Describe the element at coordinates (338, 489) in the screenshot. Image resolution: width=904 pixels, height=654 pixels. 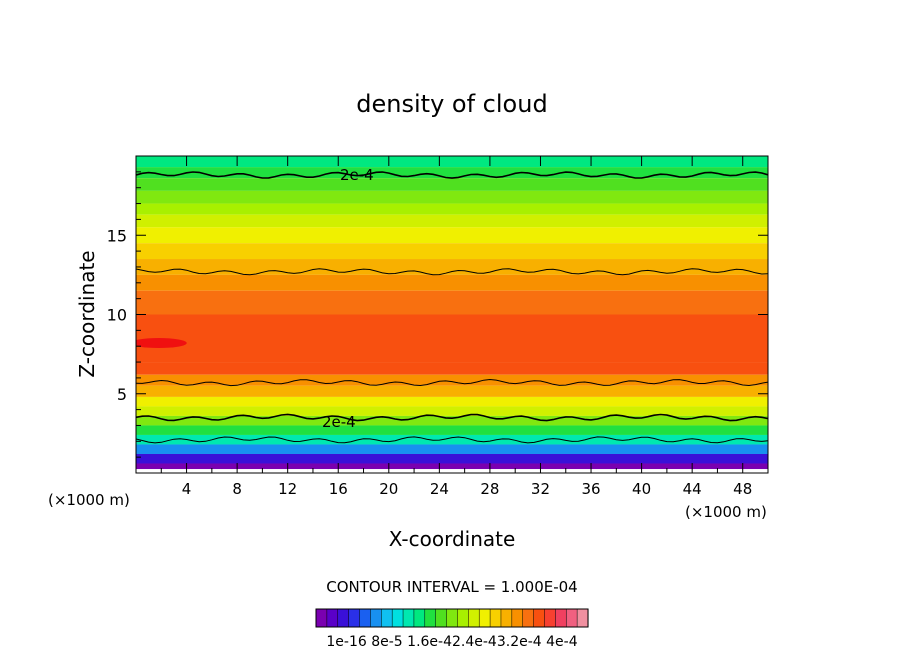
I see `x-tick-label-16: 16` at that location.